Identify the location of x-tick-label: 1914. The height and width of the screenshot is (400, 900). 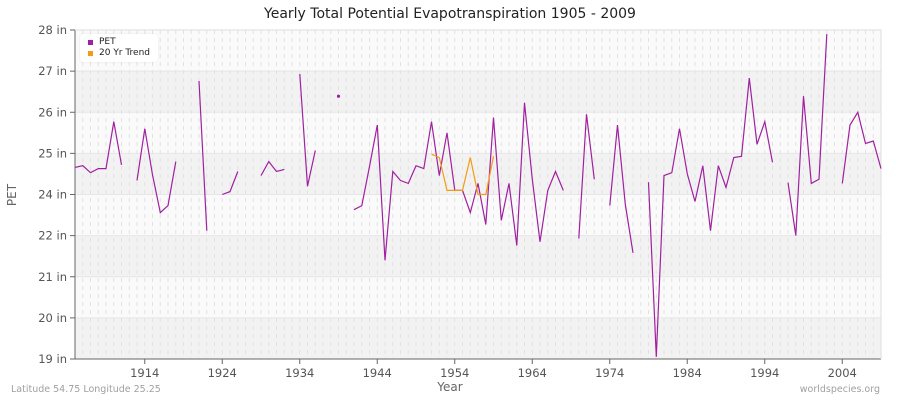
(144, 373).